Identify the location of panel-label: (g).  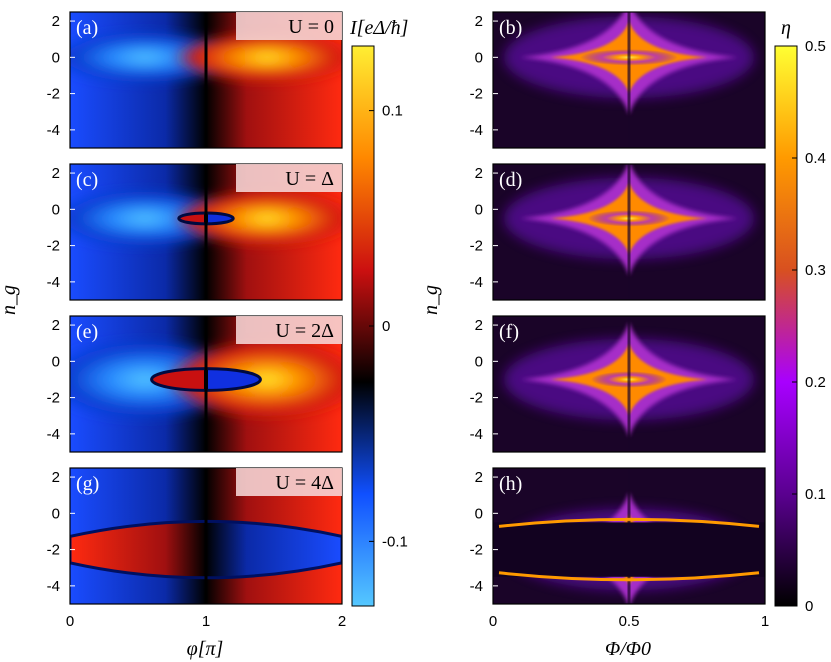
(87, 484).